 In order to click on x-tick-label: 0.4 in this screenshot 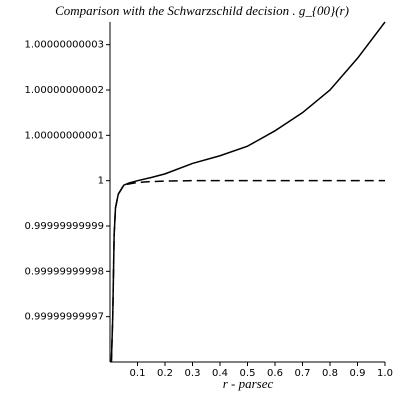, I will do `click(220, 373)`.